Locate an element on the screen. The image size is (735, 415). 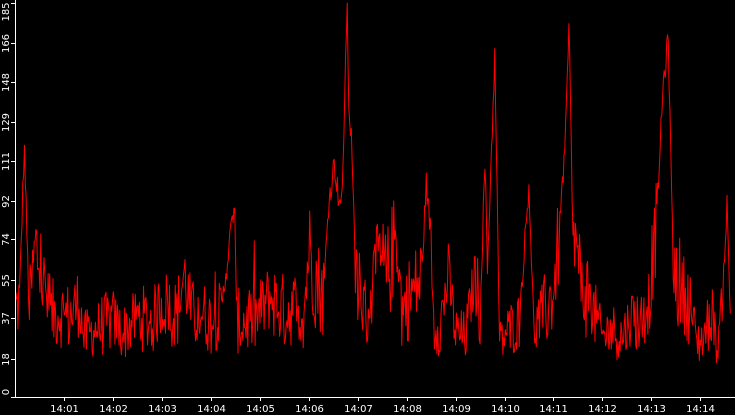
y-axis-ticks: 0 18 37 55 74 92 111 129 148 166 185 is located at coordinates (8, 200).